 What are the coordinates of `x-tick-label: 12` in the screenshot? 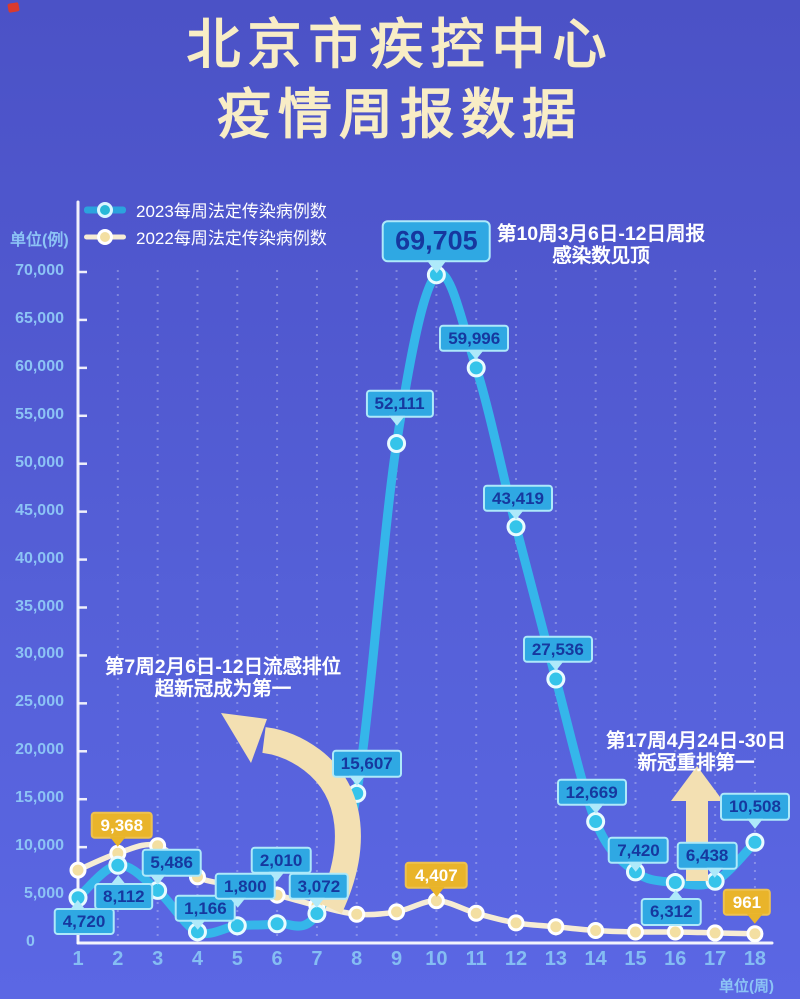 It's located at (516, 959).